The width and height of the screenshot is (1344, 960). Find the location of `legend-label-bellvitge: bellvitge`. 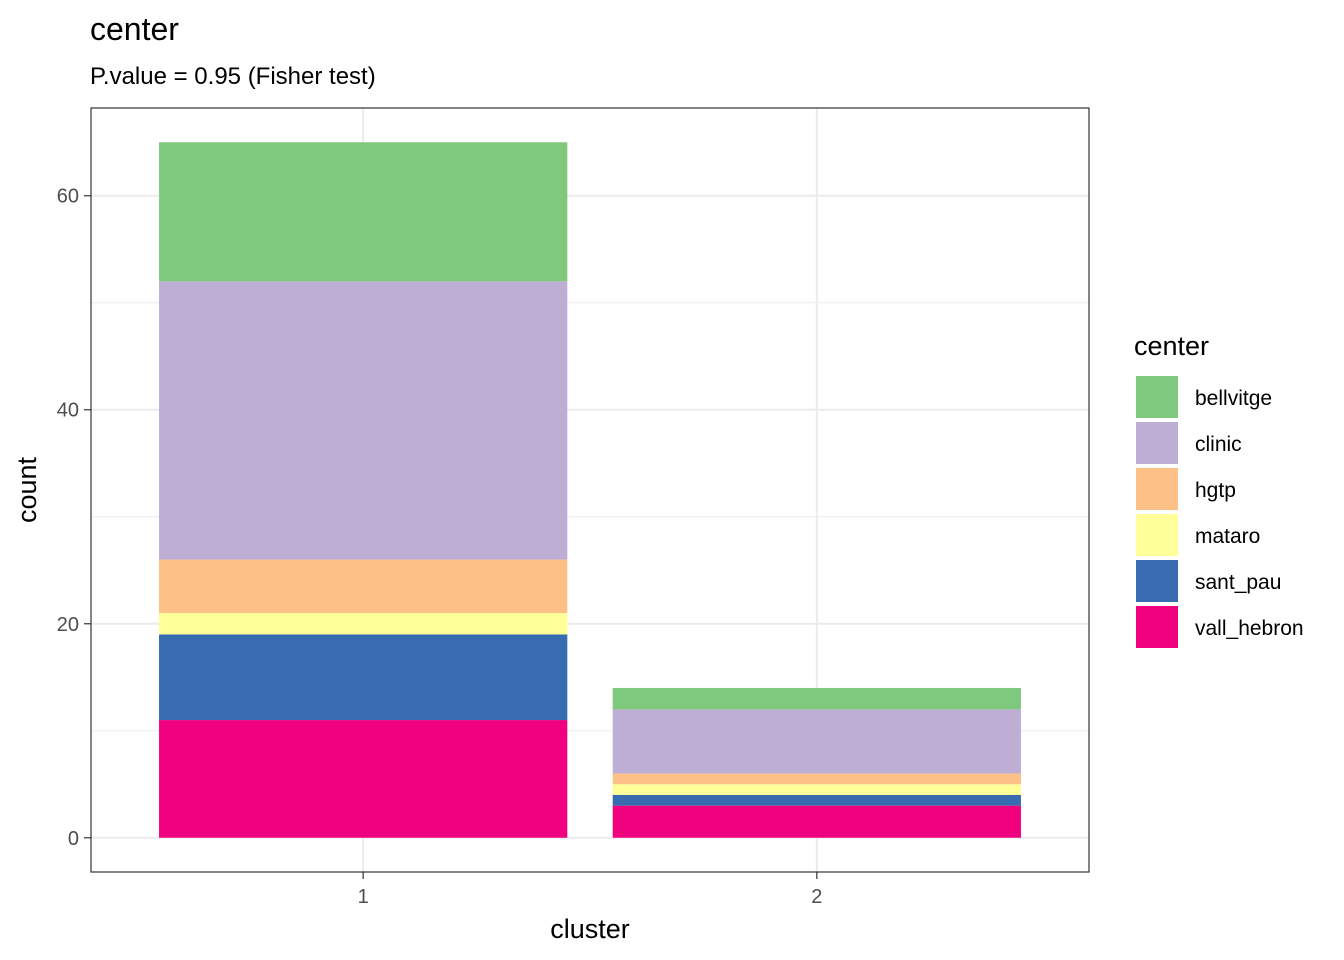

legend-label-bellvitge: bellvitge is located at coordinates (1233, 398).